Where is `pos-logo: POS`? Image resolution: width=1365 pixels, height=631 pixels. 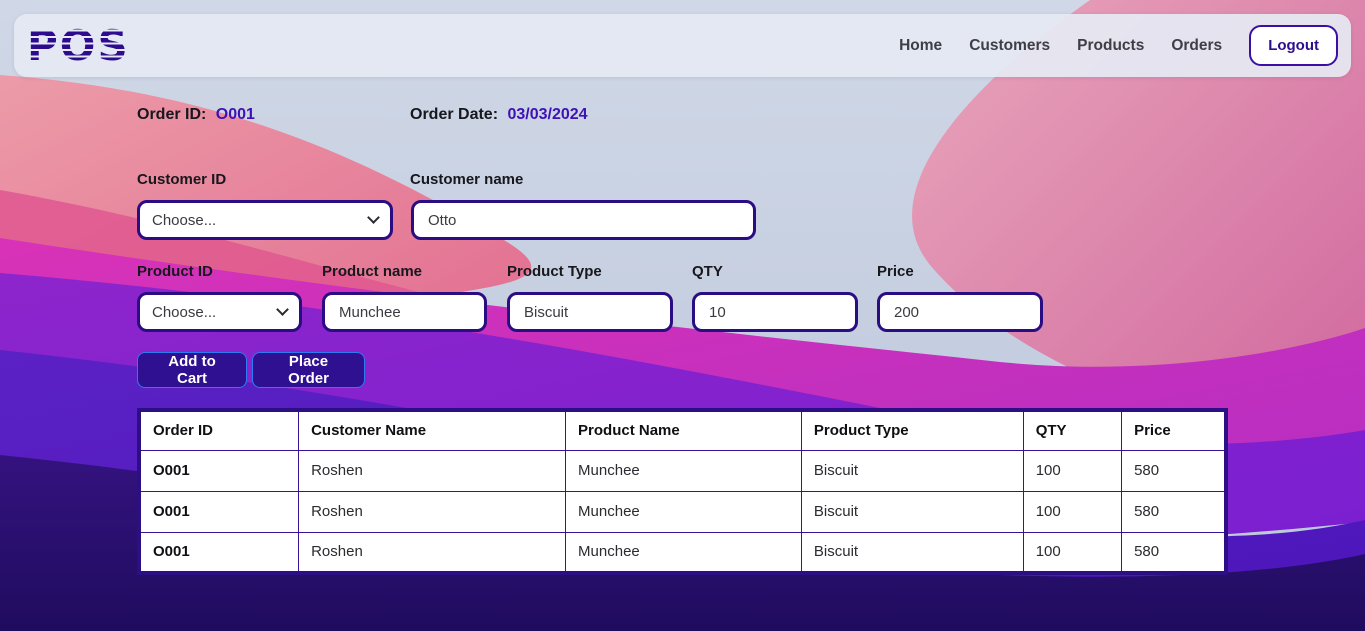 pos-logo: POS is located at coordinates (78, 45).